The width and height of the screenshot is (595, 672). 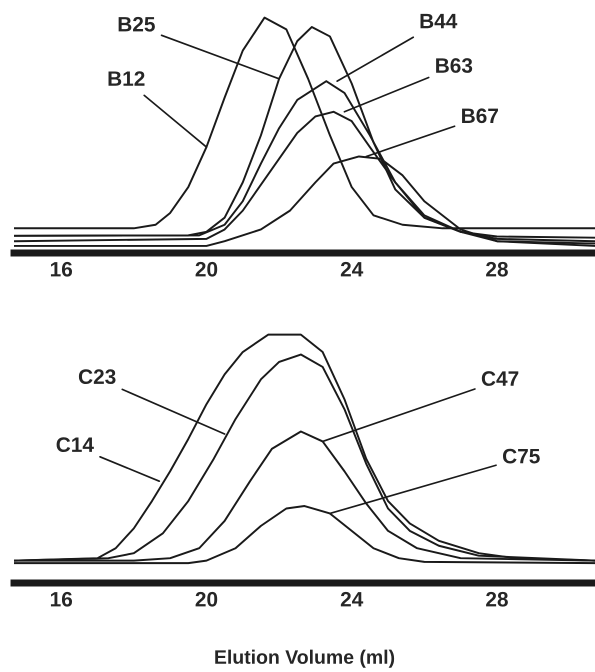 What do you see at coordinates (97, 376) in the screenshot?
I see `annotation: C23` at bounding box center [97, 376].